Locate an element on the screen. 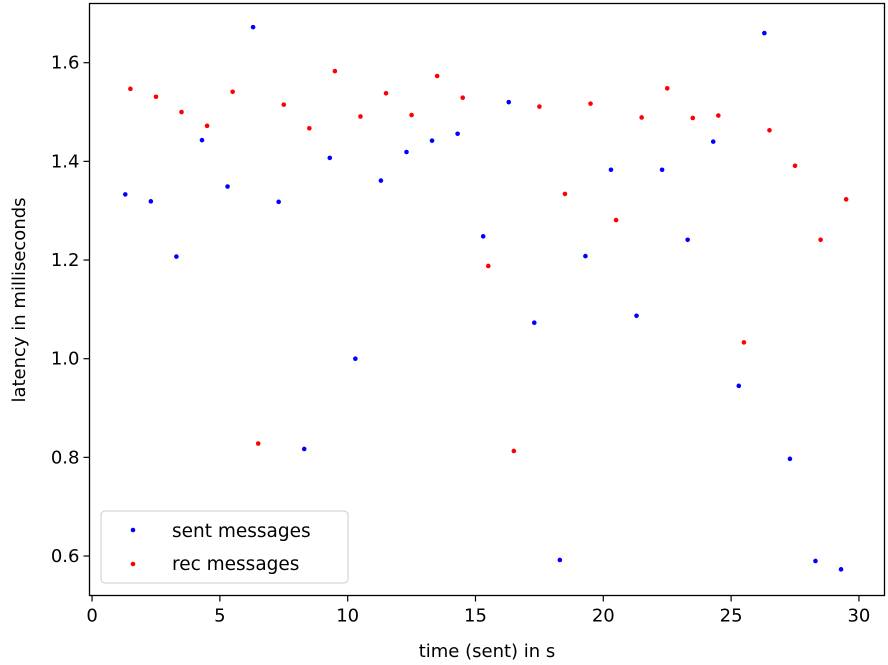 Image resolution: width=888 pixels, height=665 pixels. x-tick-label: 5 is located at coordinates (219, 616).